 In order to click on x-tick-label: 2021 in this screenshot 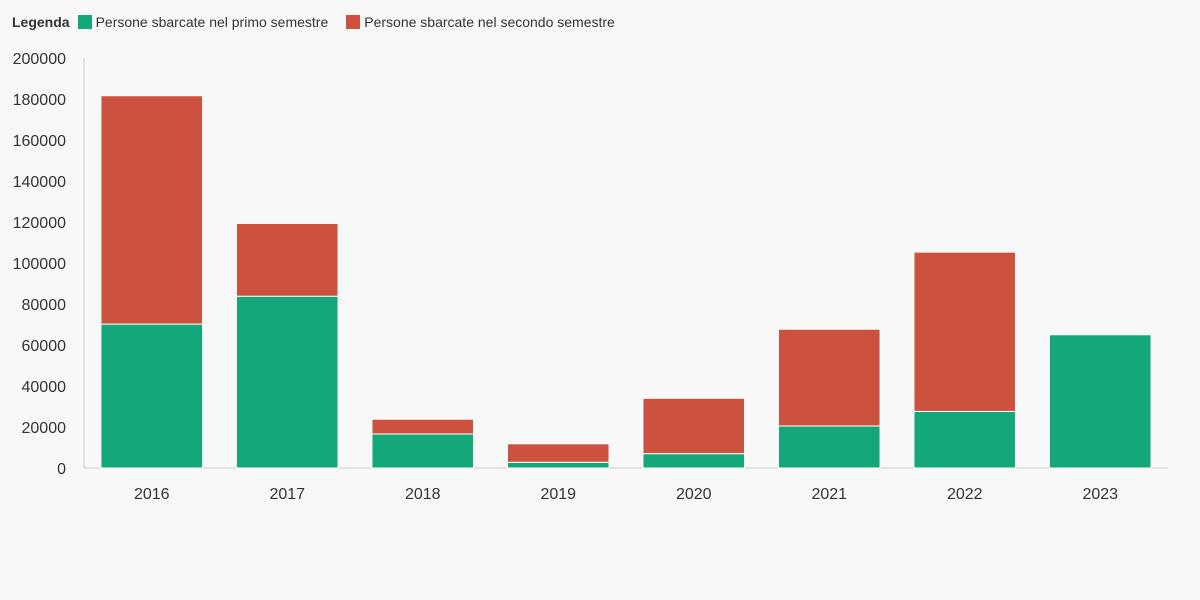, I will do `click(829, 494)`.